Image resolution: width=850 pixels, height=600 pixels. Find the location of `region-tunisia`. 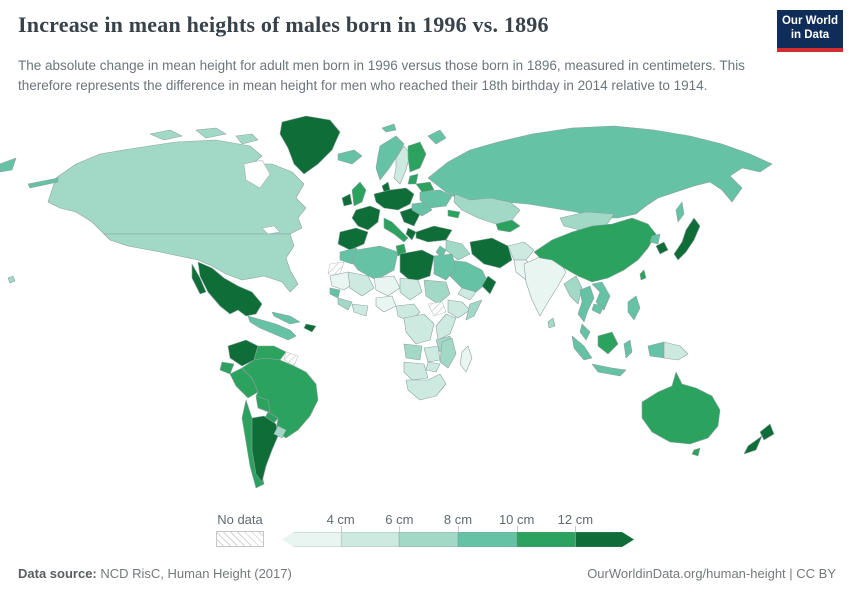

region-tunisia is located at coordinates (401, 250).